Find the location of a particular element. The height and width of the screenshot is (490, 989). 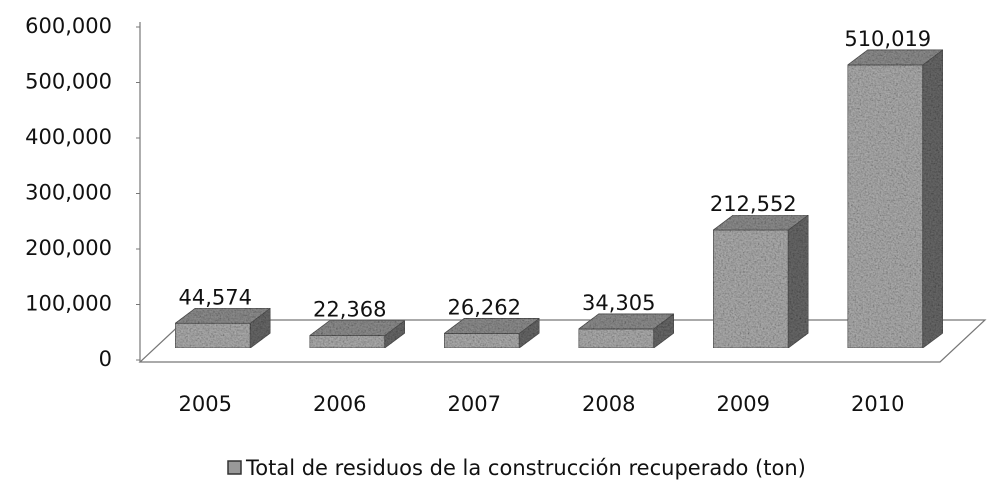

y-tick-label: 400,000 is located at coordinates (68, 137).